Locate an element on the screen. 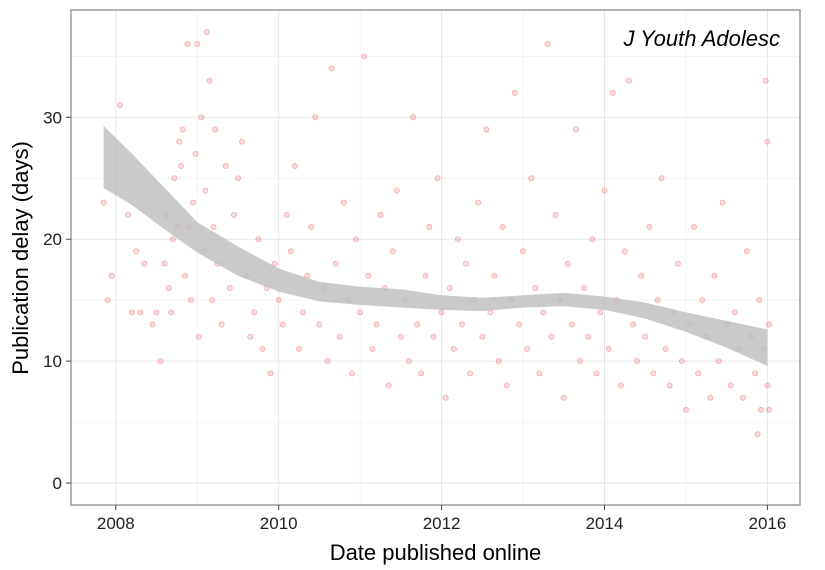  y-tick-label: 0 is located at coordinates (57, 483).